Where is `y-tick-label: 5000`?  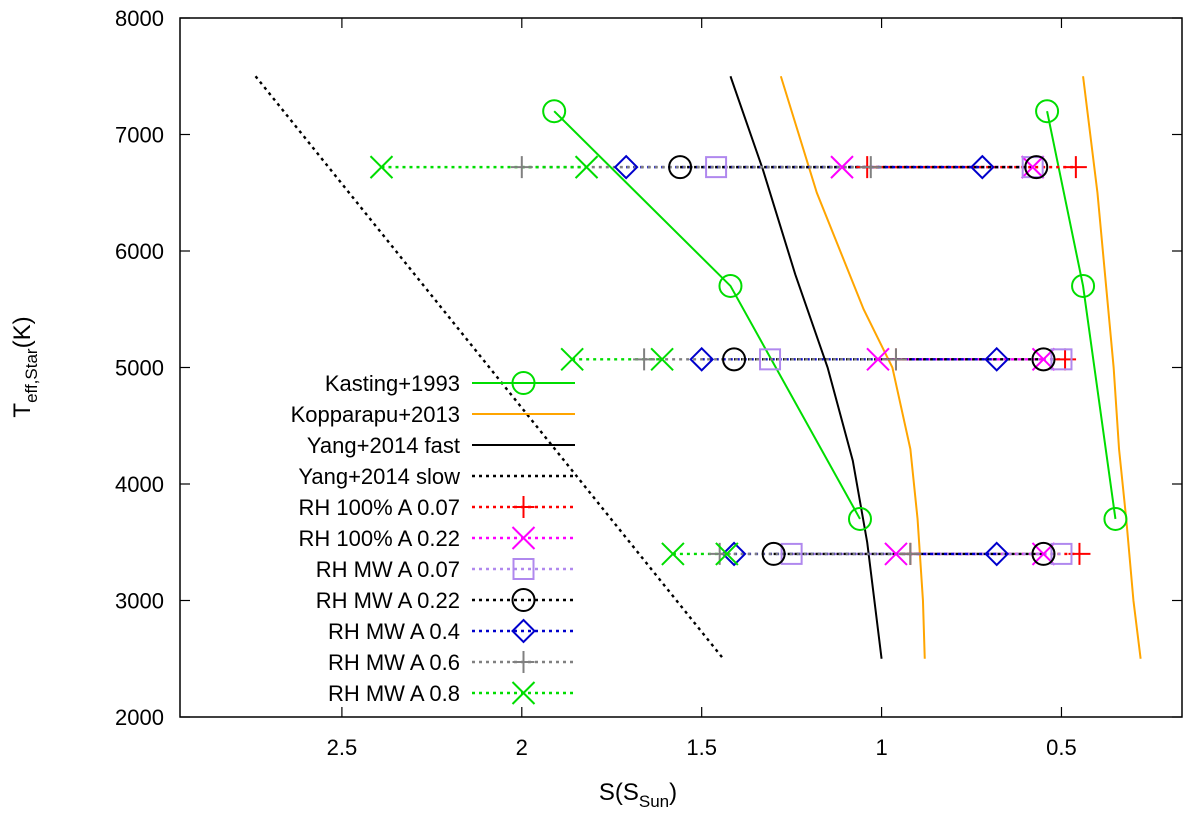 y-tick-label: 5000 is located at coordinates (139, 368).